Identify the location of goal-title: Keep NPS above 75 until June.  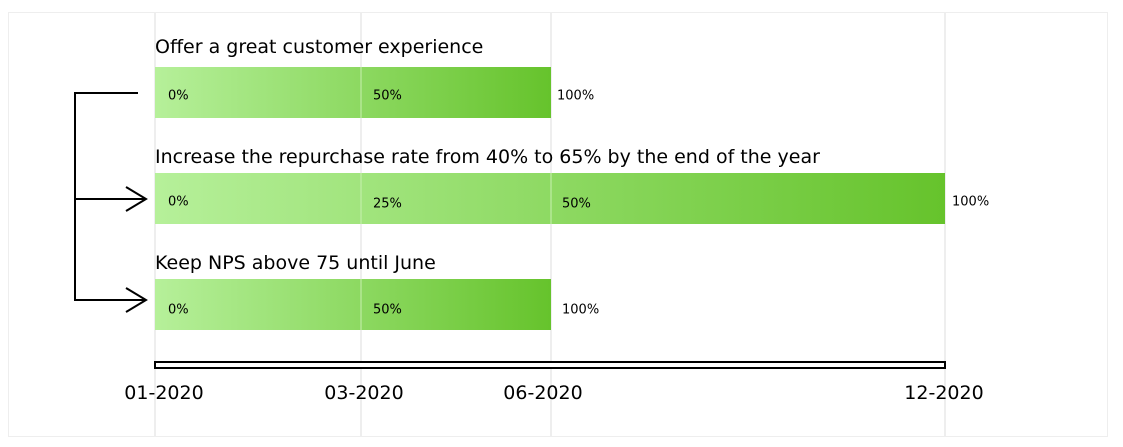
(295, 263).